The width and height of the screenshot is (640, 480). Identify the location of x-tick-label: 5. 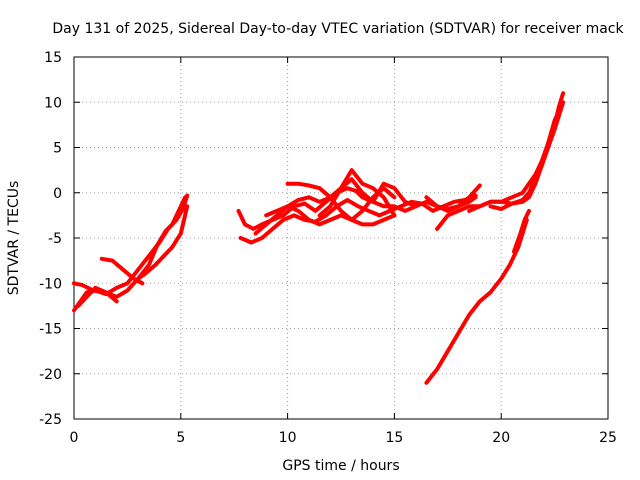
(180, 438).